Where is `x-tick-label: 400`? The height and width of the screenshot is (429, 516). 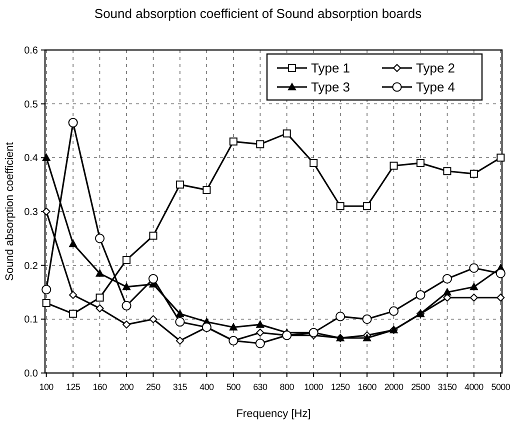
x-tick-label: 400 is located at coordinates (207, 387).